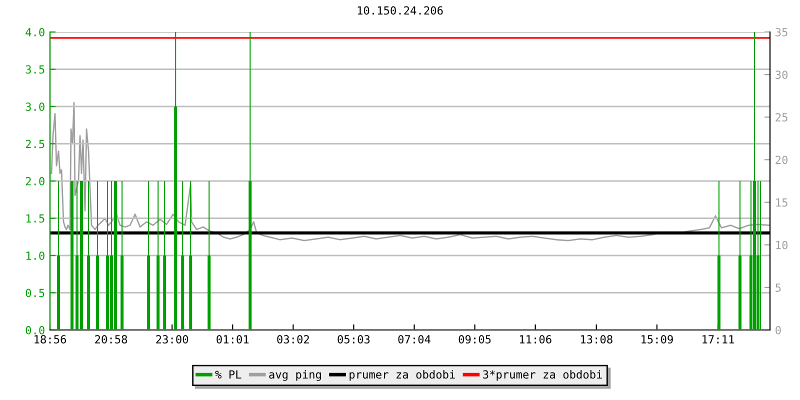 This screenshot has height=400, width=800. Describe the element at coordinates (536, 339) in the screenshot. I see `x-tick-label: 11:06` at that location.